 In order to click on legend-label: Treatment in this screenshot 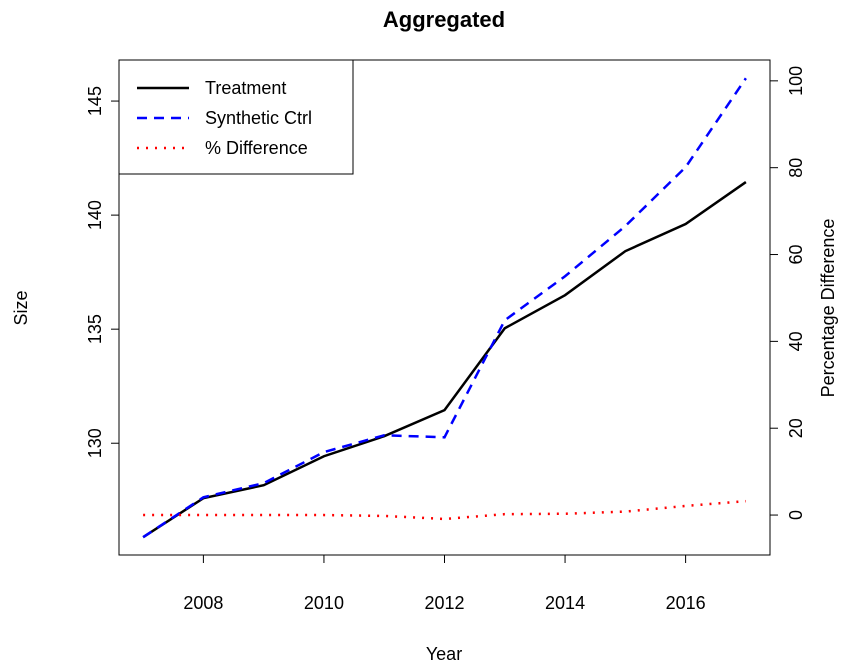, I will do `click(245, 88)`.